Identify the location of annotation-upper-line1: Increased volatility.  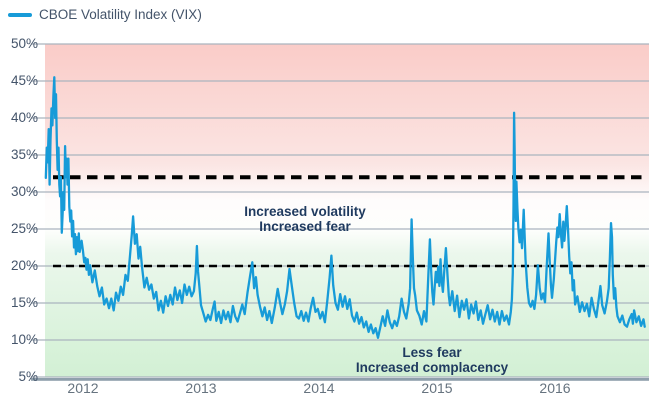
(305, 211).